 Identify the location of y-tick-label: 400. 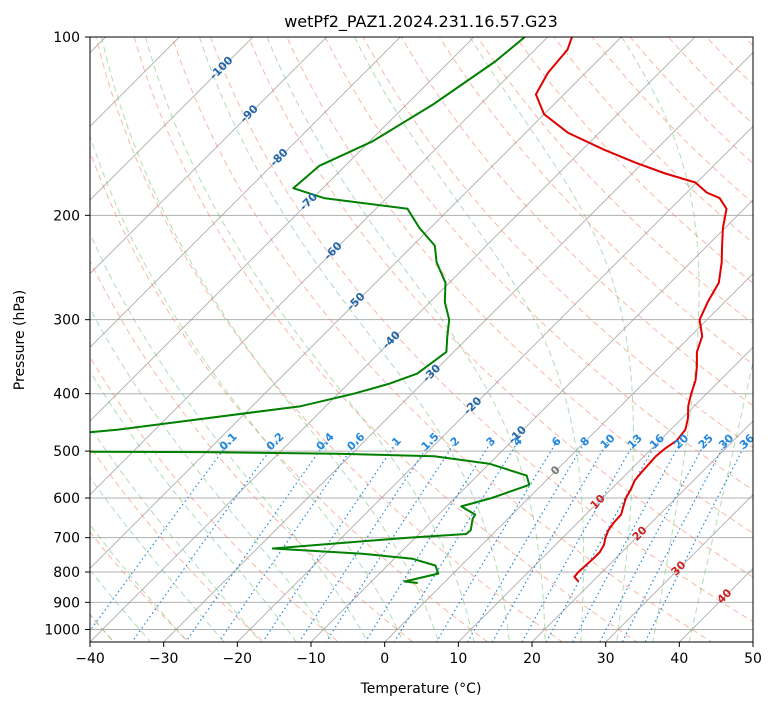
(66, 395).